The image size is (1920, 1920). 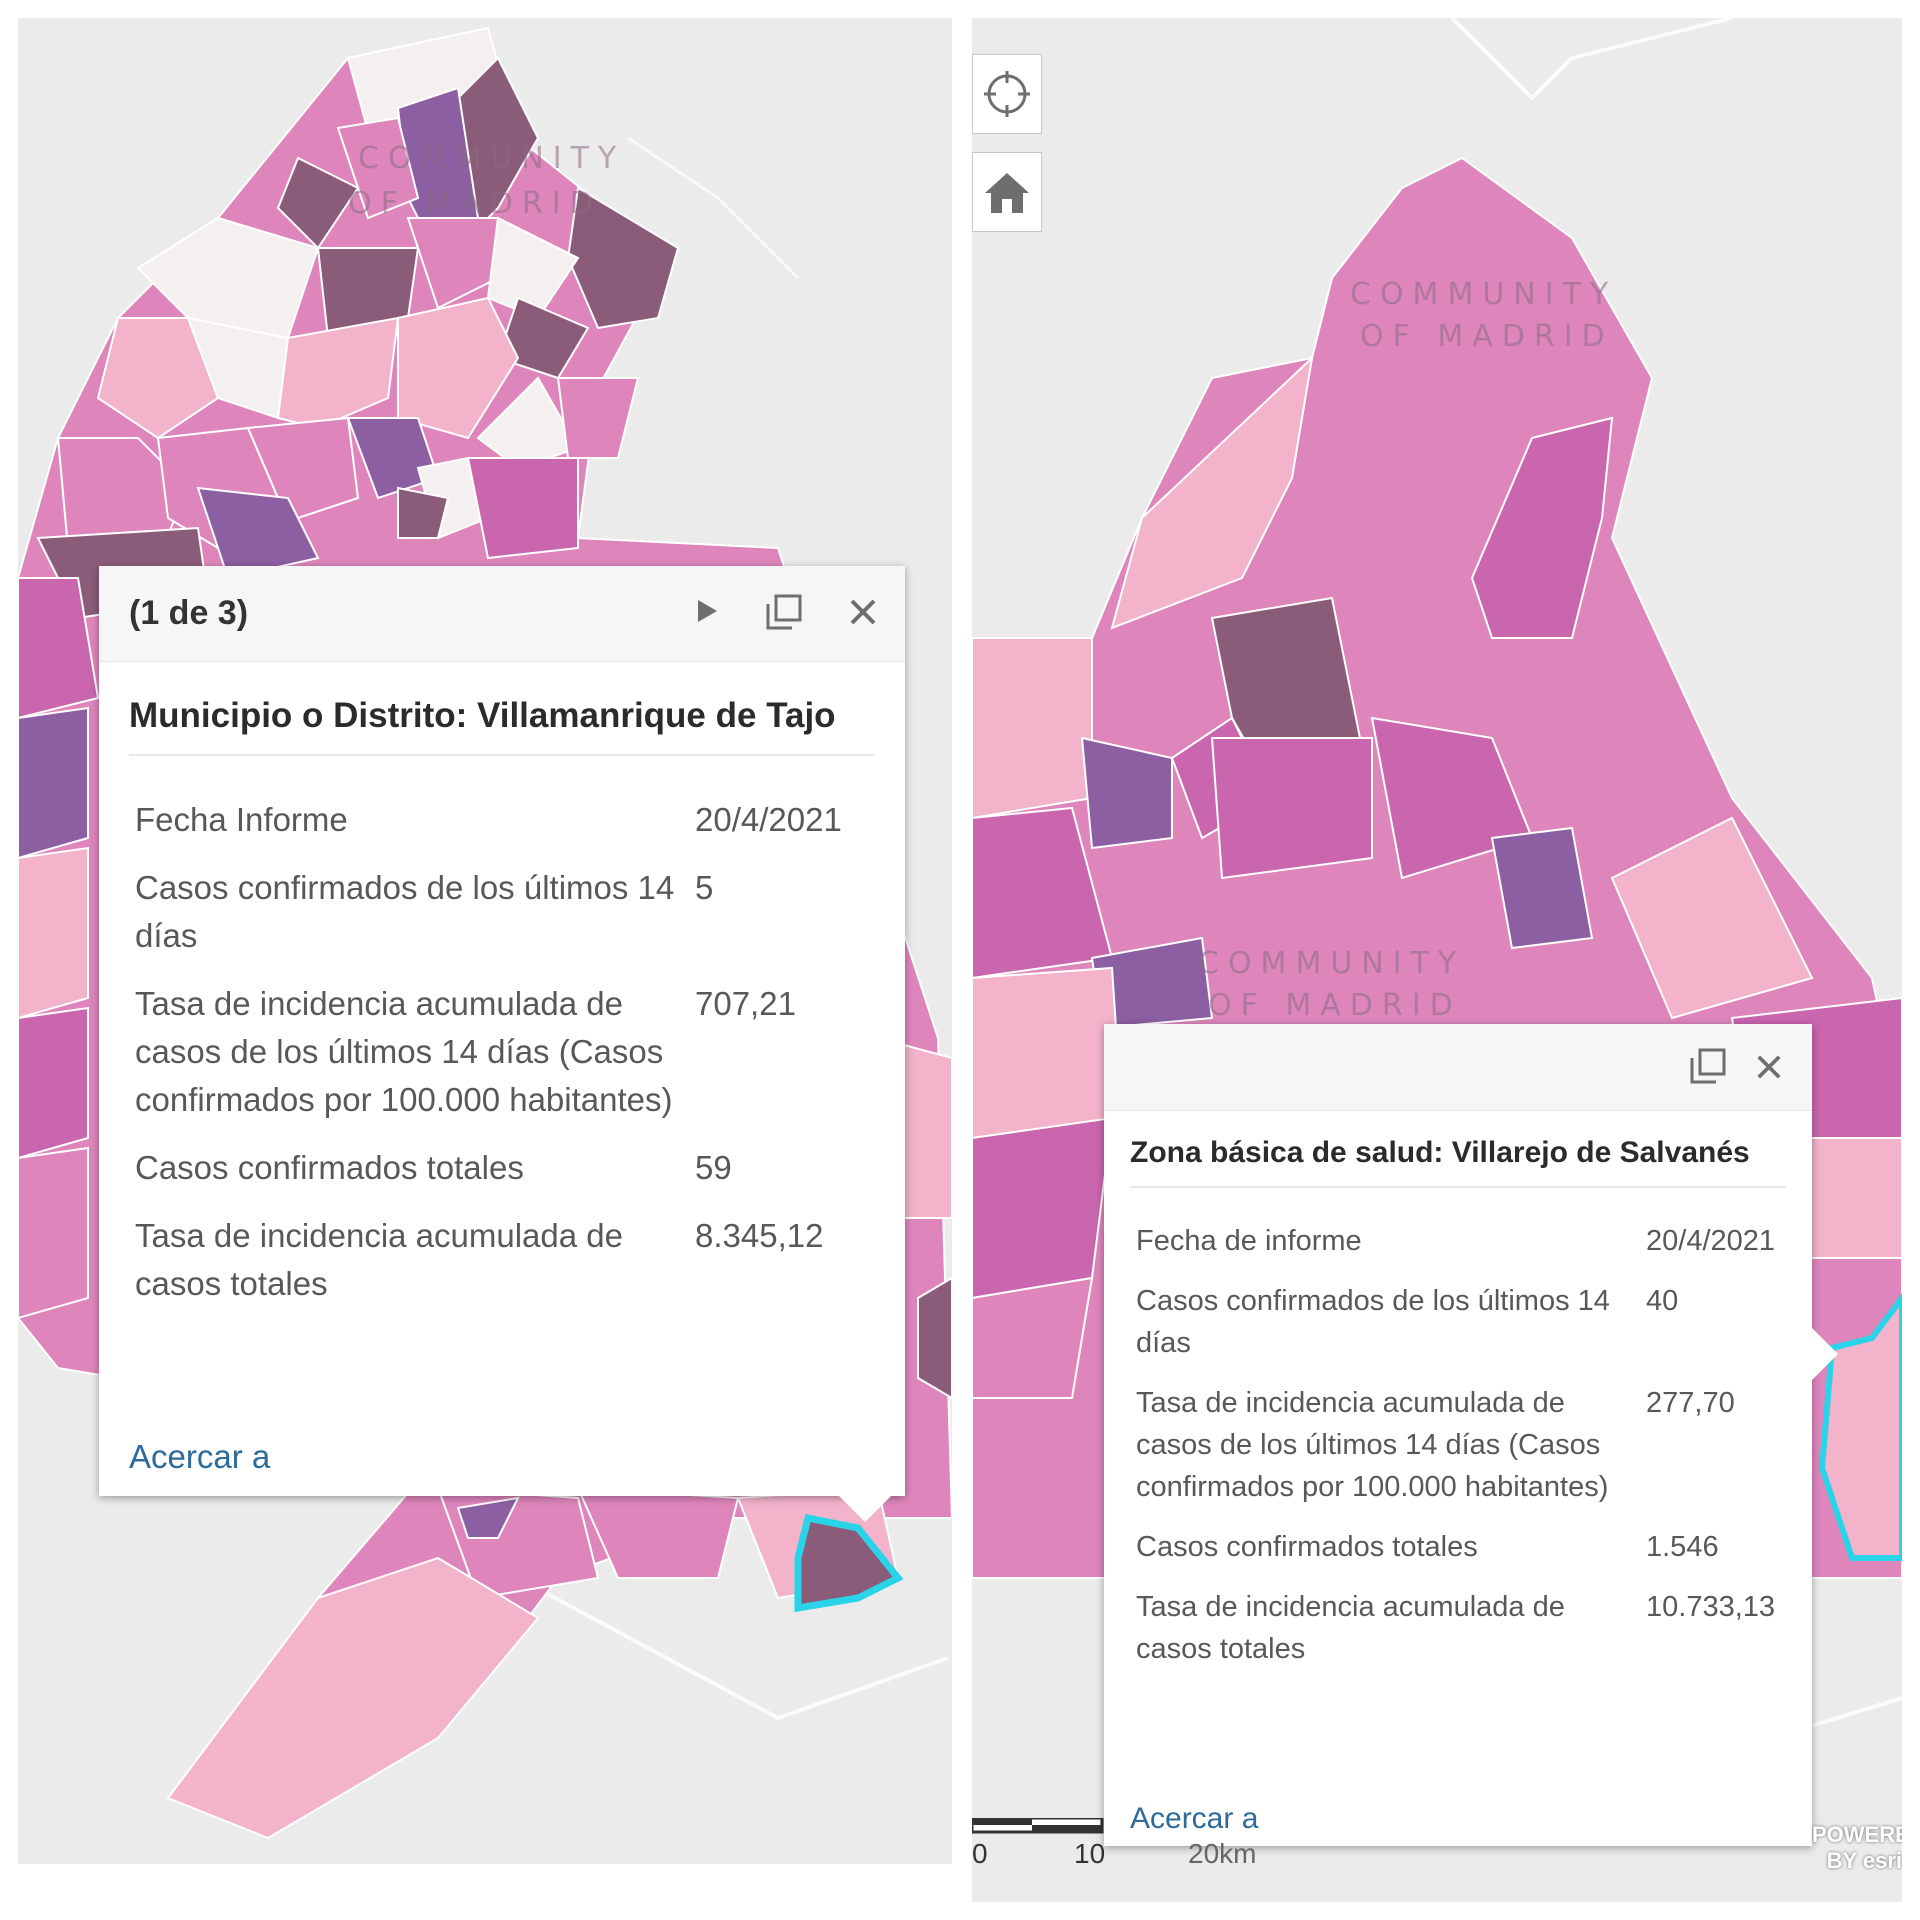 I want to click on home-icon, so click(x=1007, y=192).